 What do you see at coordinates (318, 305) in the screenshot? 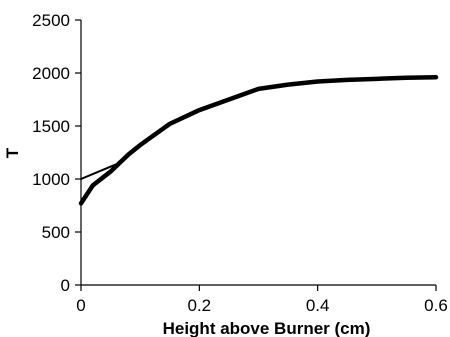
I see `x-tick-label: 0.4` at bounding box center [318, 305].